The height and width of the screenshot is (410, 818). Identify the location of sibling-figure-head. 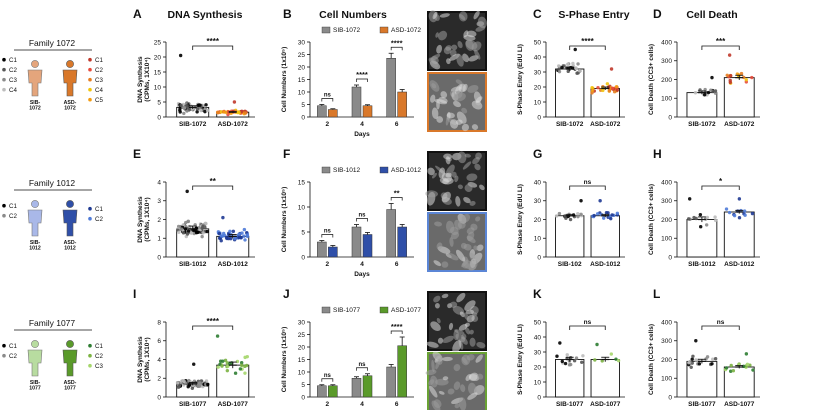
(35, 64).